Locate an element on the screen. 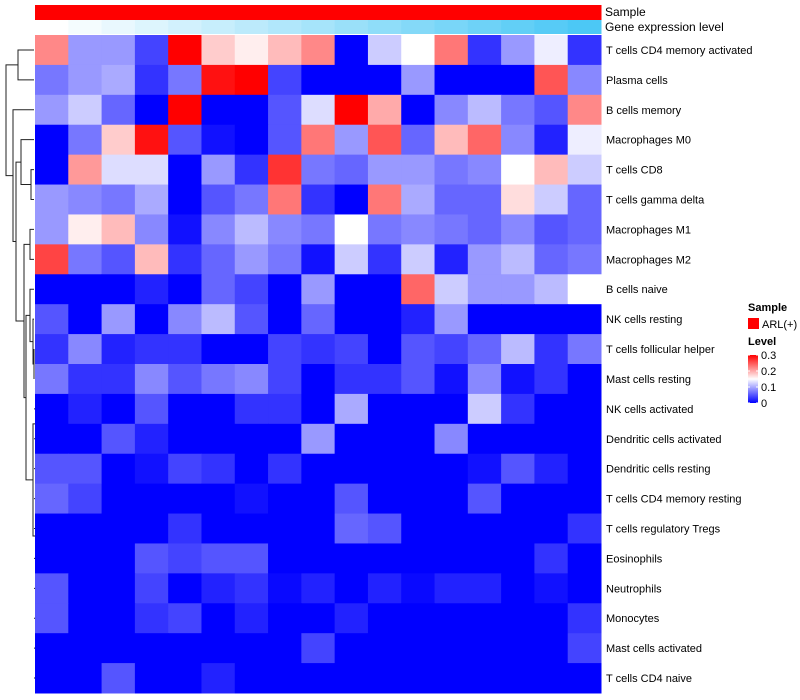  row-label: T cells CD4 naive is located at coordinates (649, 679).